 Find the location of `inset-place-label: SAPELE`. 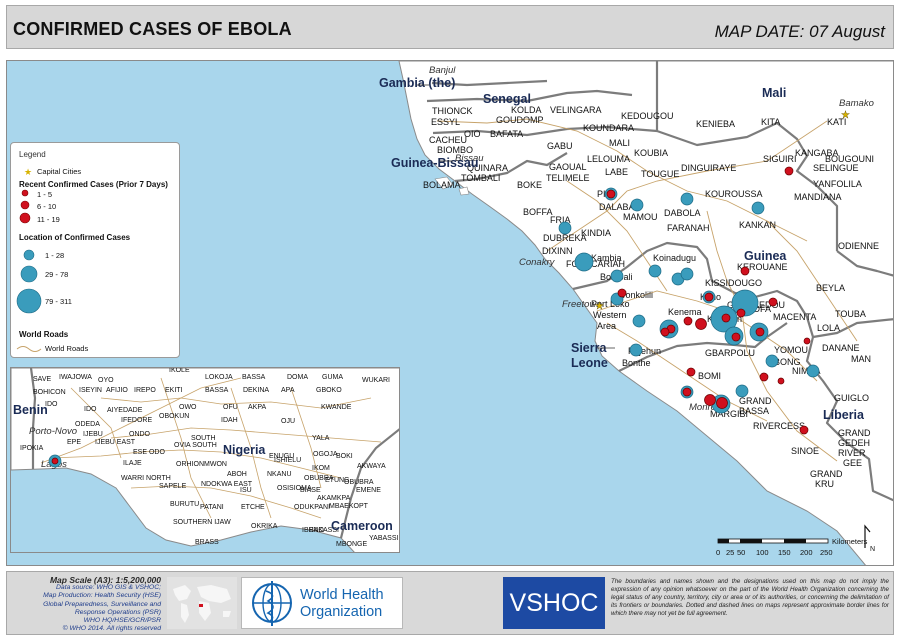

inset-place-label: SAPELE is located at coordinates (173, 486).